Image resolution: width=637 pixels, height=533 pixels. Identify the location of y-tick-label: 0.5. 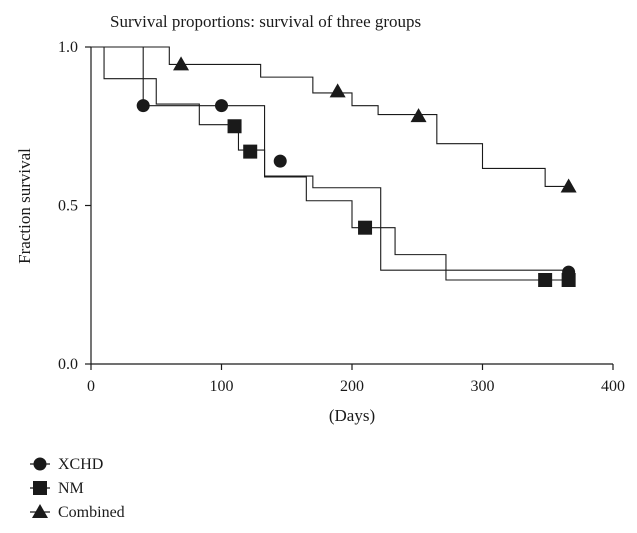
(68, 206).